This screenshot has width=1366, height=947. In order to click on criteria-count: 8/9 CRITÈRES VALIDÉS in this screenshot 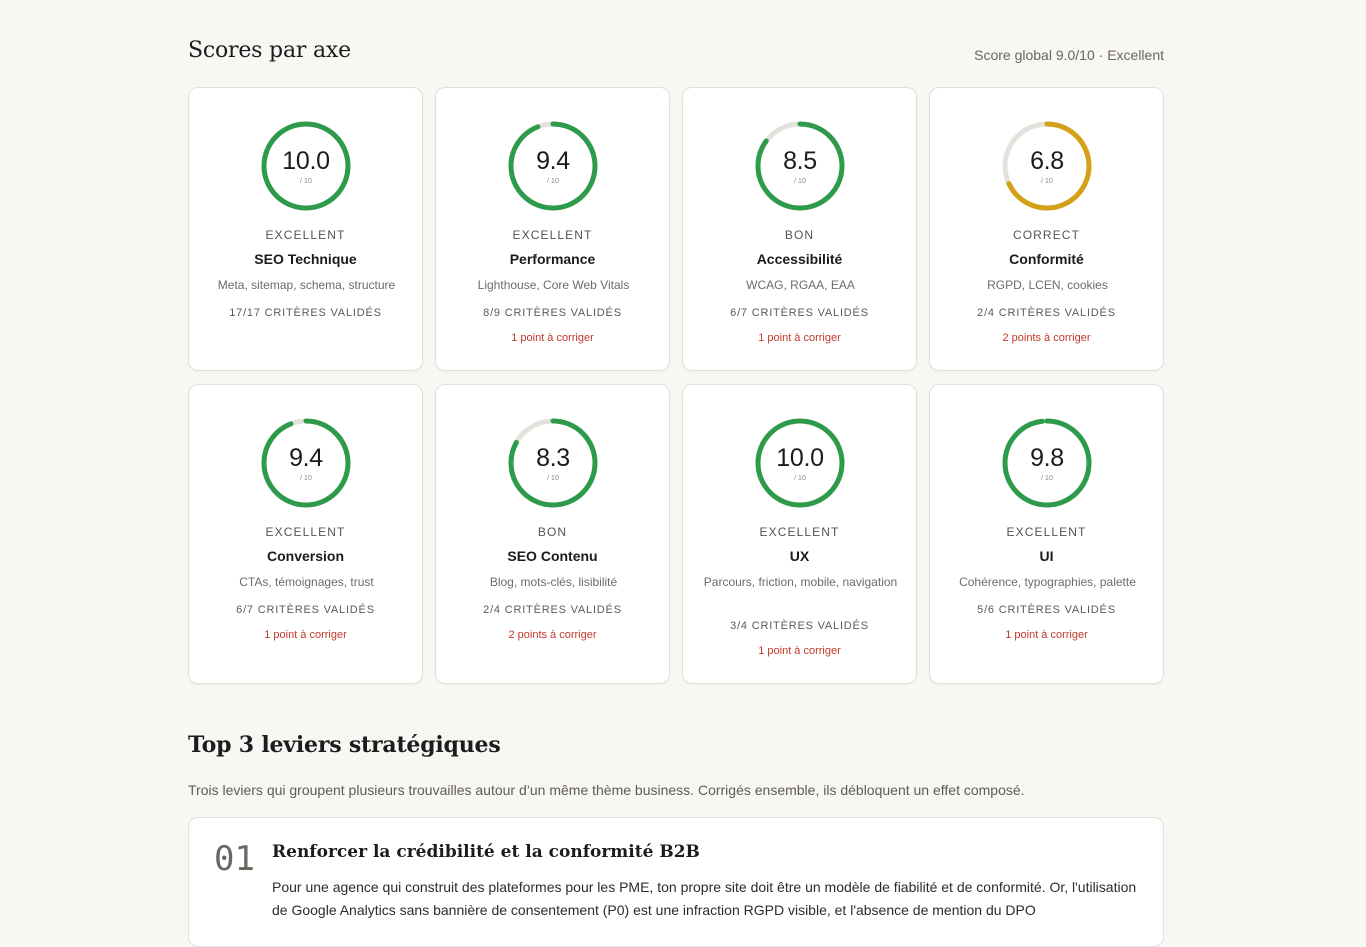, I will do `click(552, 313)`.